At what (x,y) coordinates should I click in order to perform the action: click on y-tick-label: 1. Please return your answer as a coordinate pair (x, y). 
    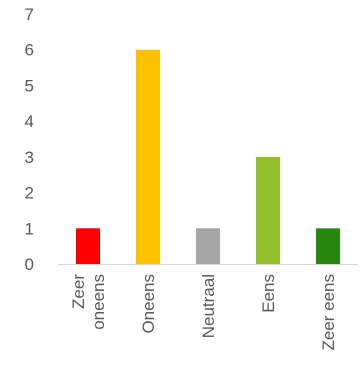
    Looking at the image, I should click on (29, 228).